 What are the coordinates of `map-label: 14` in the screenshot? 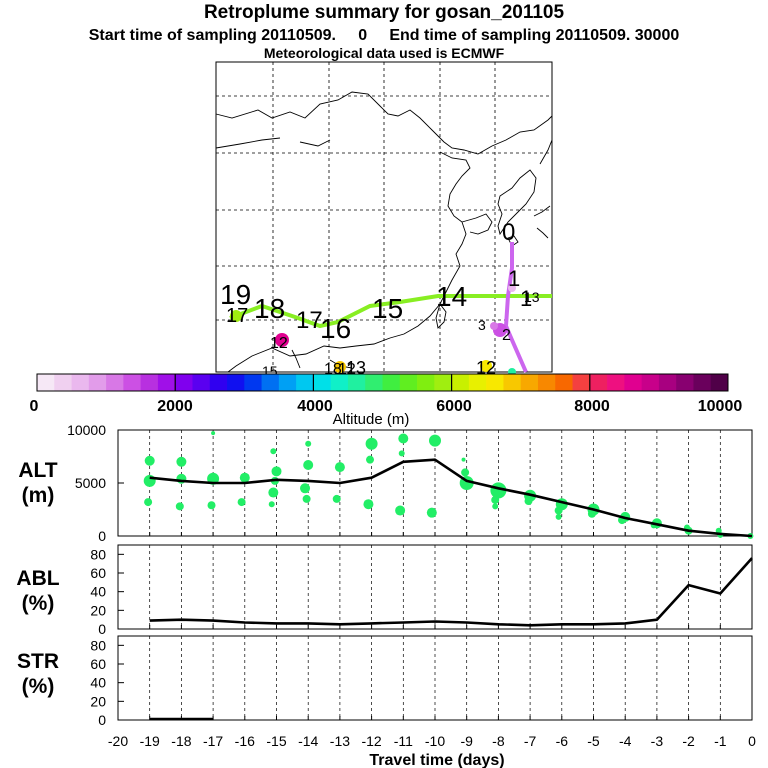 It's located at (451, 296).